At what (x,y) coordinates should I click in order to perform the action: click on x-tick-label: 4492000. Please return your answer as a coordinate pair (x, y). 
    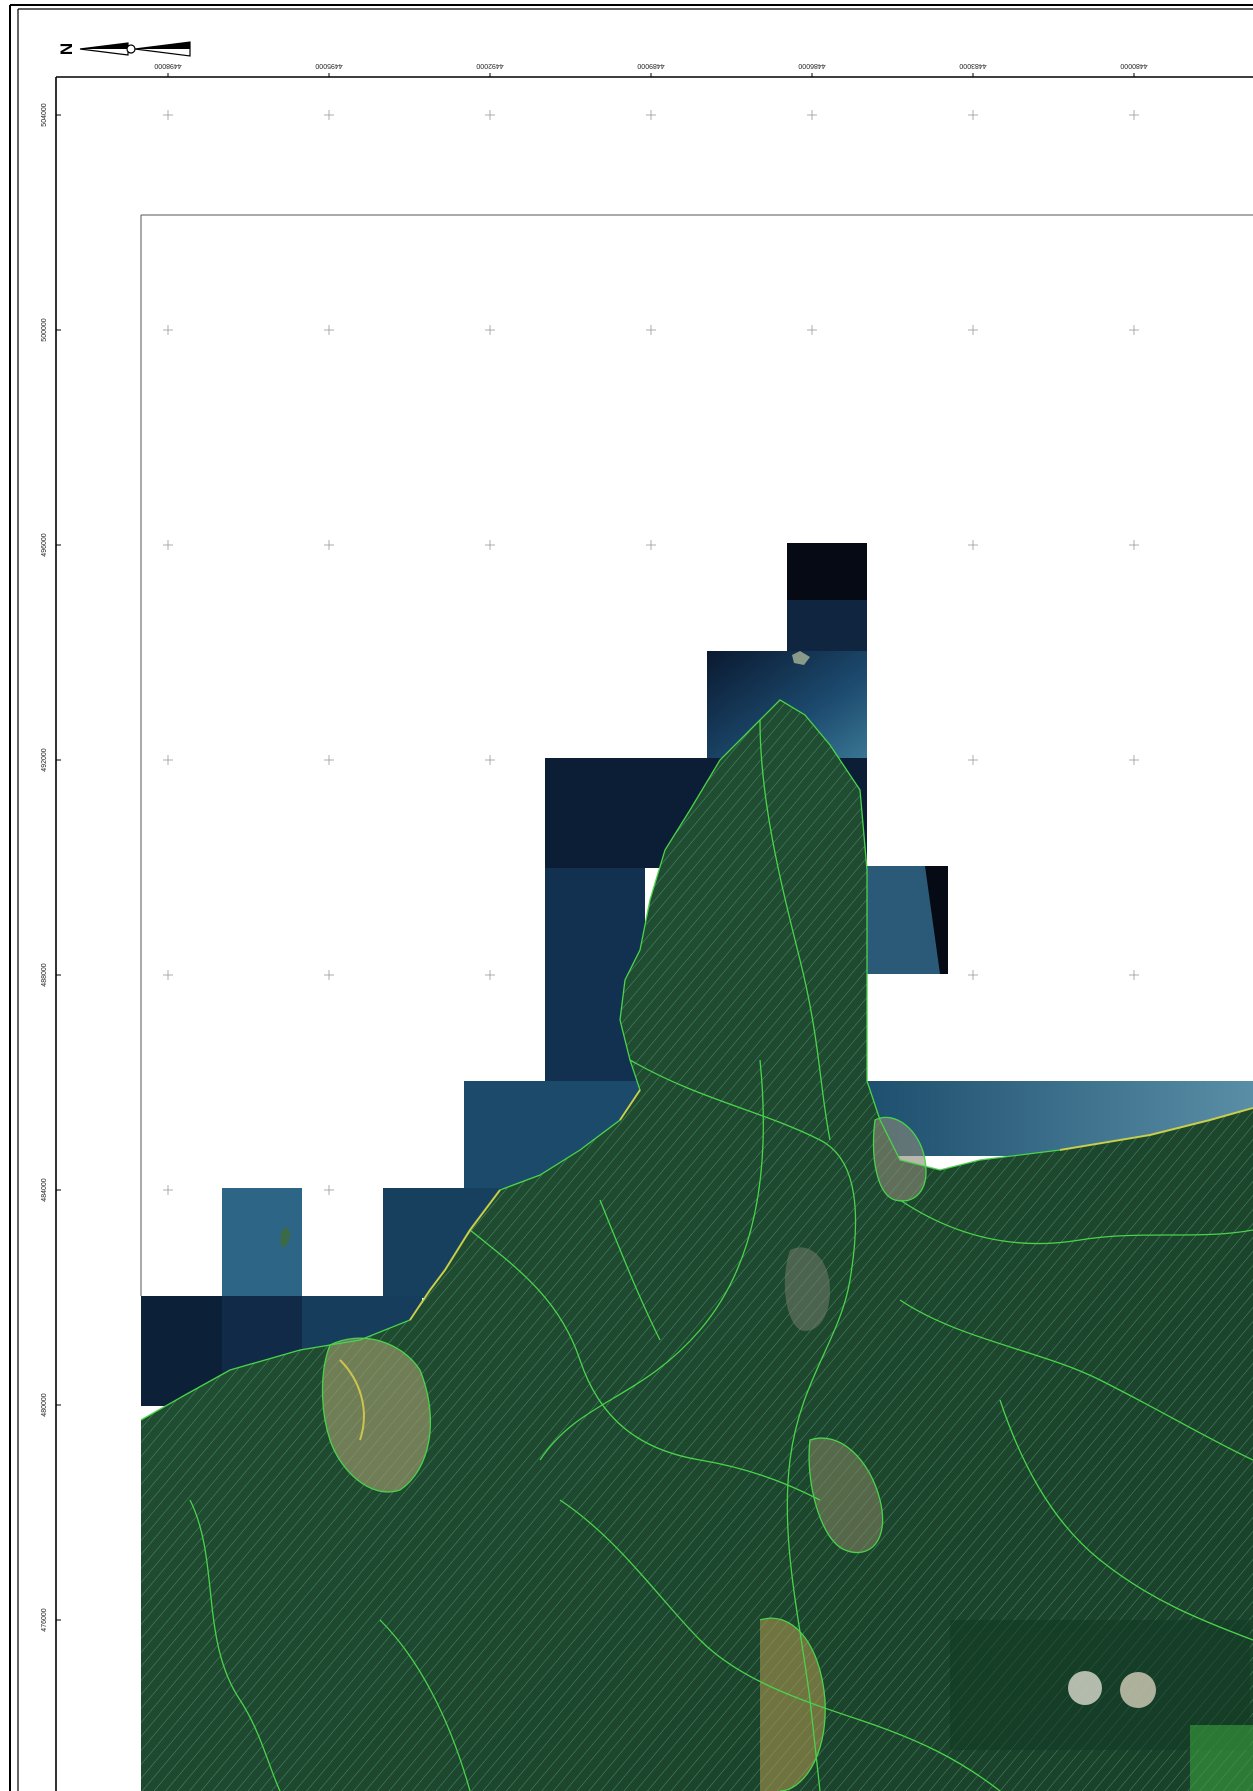
    Looking at the image, I should click on (489, 65).